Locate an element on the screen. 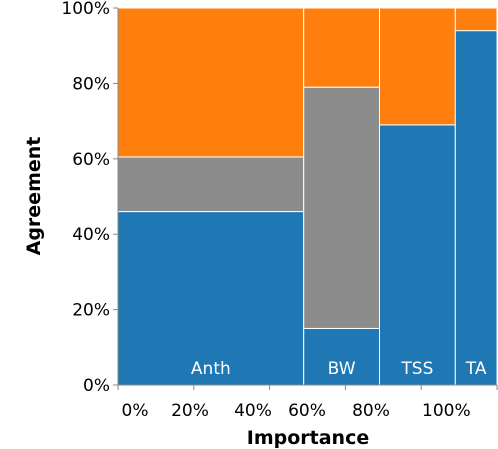 The width and height of the screenshot is (498, 449). y-tick-label: 60% is located at coordinates (91, 160).